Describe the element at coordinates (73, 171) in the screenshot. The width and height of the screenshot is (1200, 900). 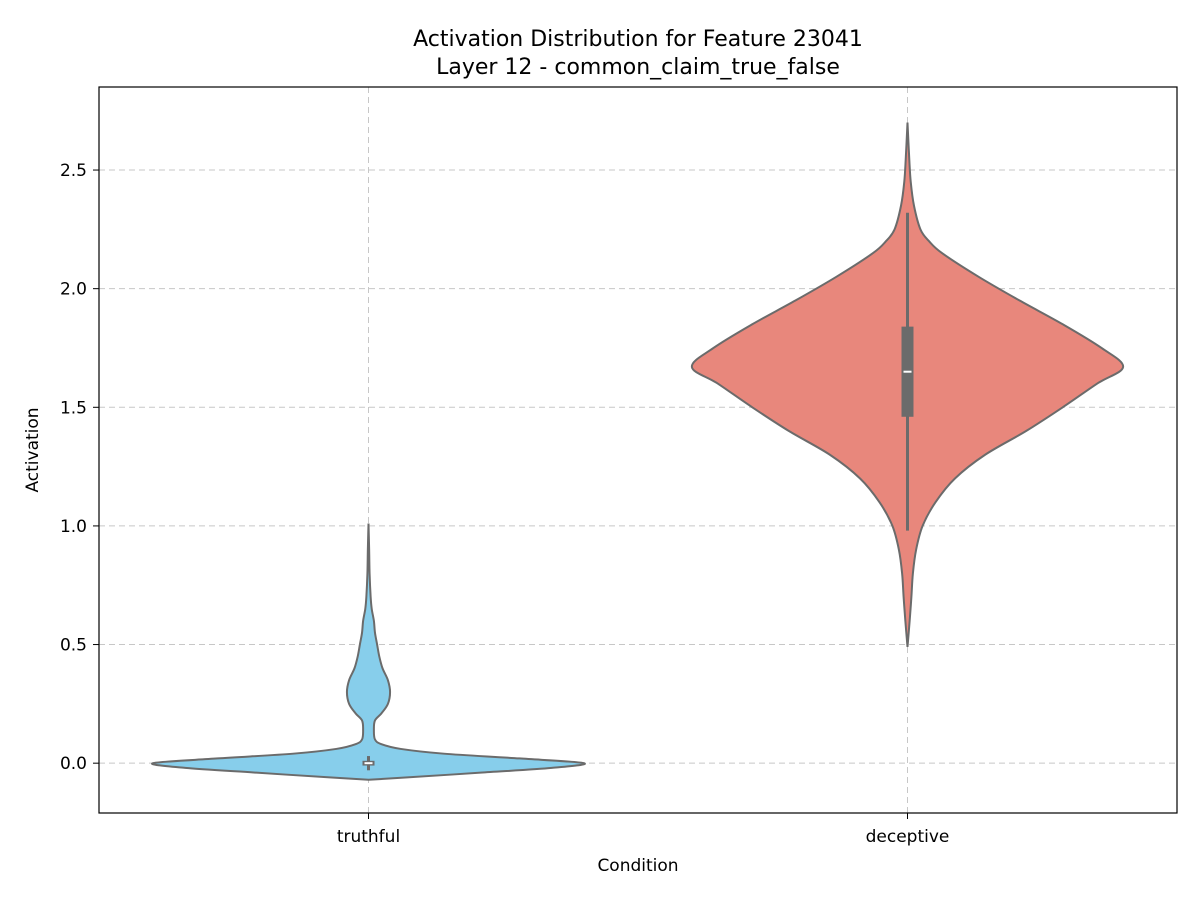
I see `y-tick-label: 2.5` at that location.